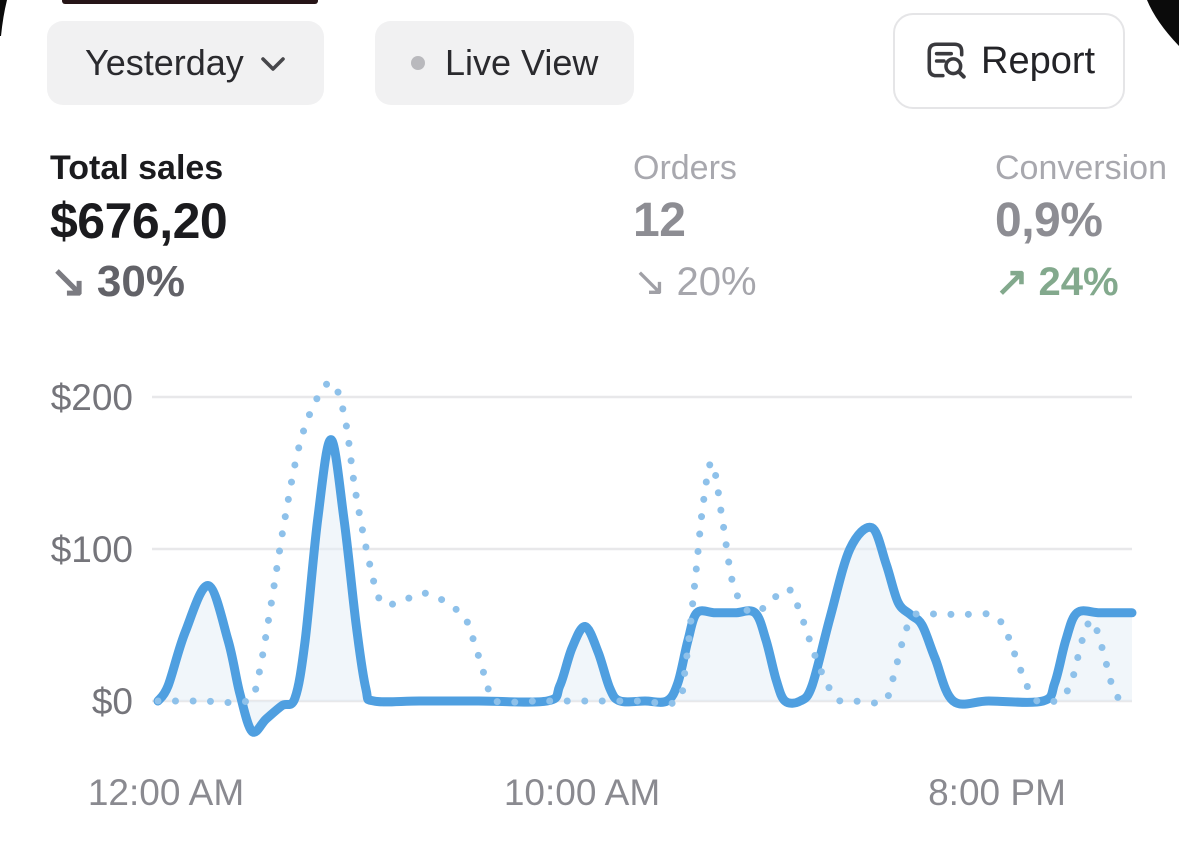 The height and width of the screenshot is (861, 1179). What do you see at coordinates (946, 60) in the screenshot?
I see `report-search-icon` at bounding box center [946, 60].